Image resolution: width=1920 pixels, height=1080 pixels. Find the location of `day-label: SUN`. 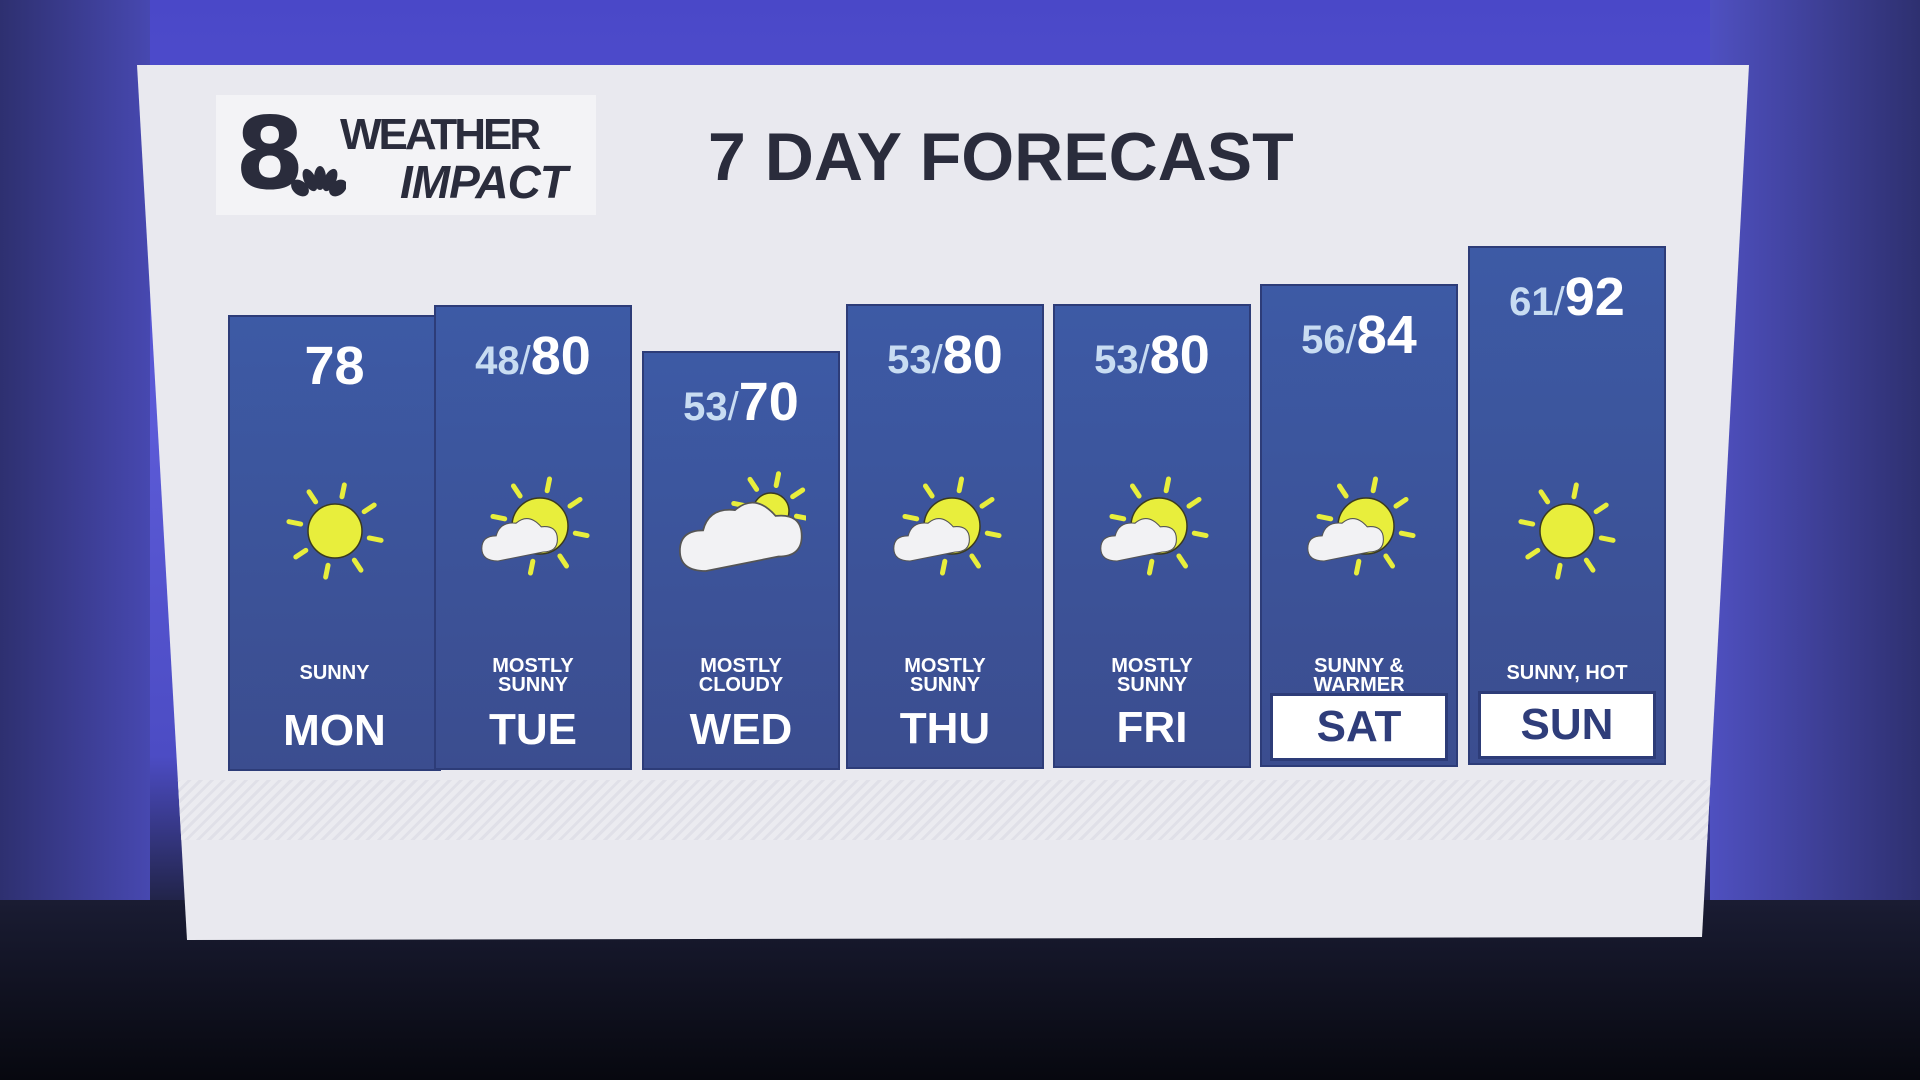

day-label: SUN is located at coordinates (1567, 725).